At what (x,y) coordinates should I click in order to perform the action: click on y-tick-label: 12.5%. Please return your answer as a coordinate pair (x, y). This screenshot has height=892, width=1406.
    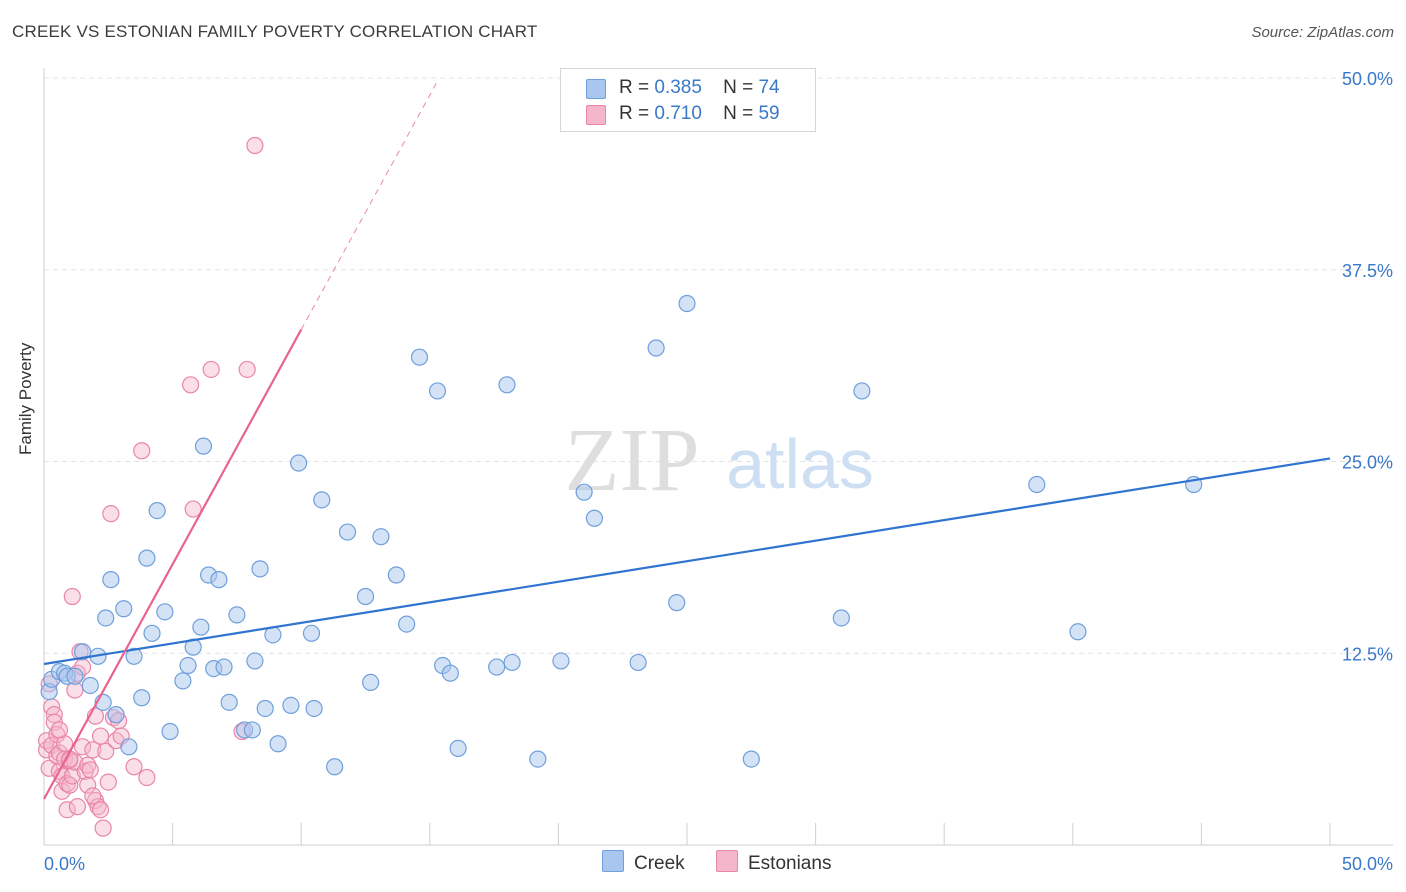
    Looking at the image, I should click on (1367, 654).